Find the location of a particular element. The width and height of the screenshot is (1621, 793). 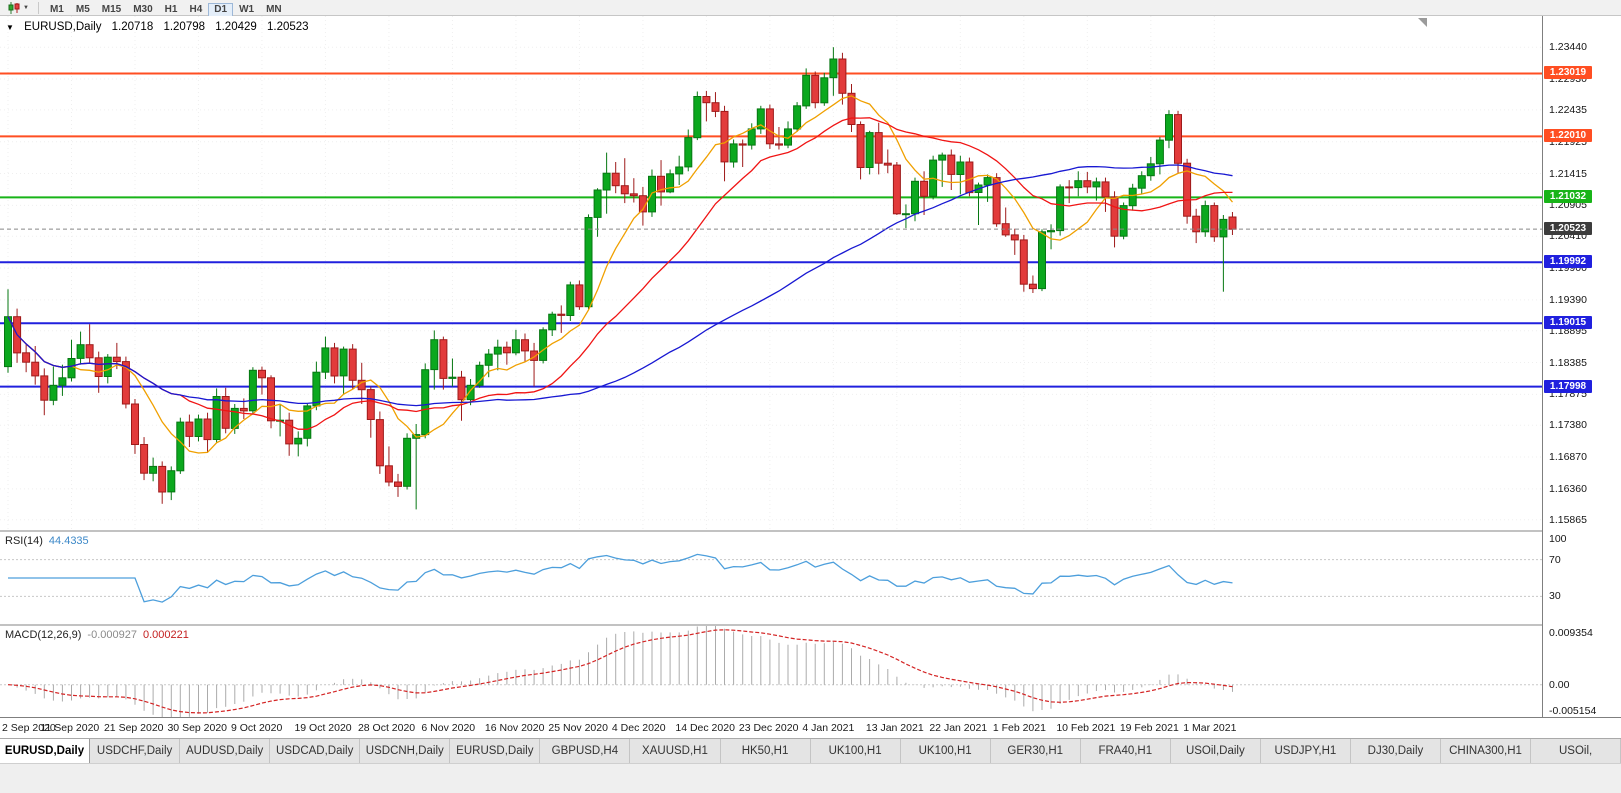

macd-signal-value: 0.000221 is located at coordinates (165, 635).